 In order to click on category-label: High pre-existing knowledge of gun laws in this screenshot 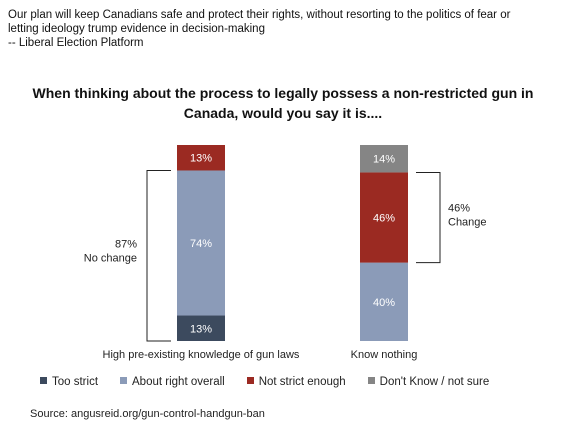, I will do `click(201, 355)`.